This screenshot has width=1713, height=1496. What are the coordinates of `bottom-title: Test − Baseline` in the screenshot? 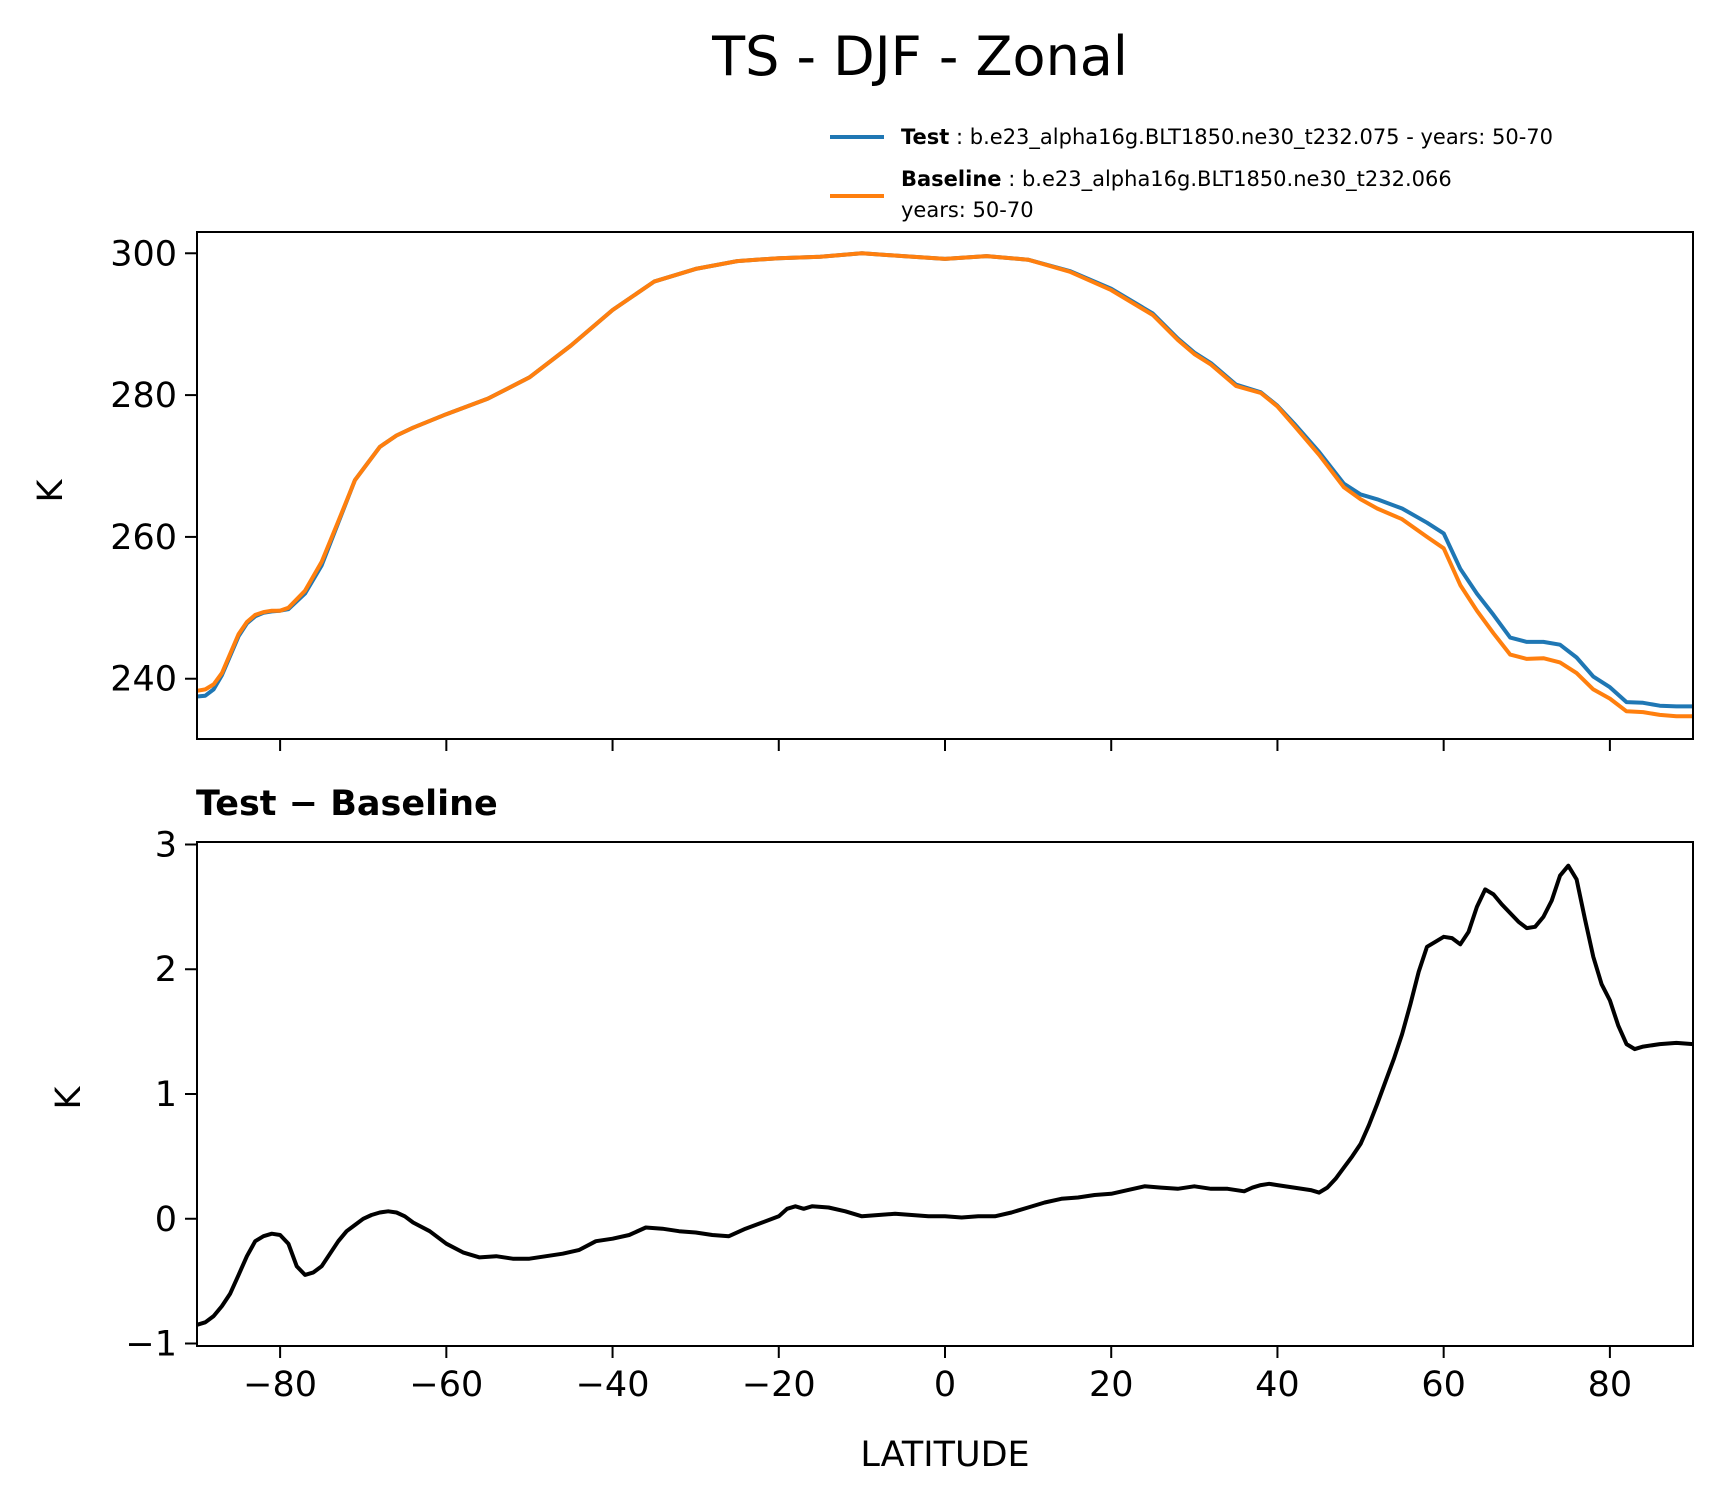 It's located at (347, 804).